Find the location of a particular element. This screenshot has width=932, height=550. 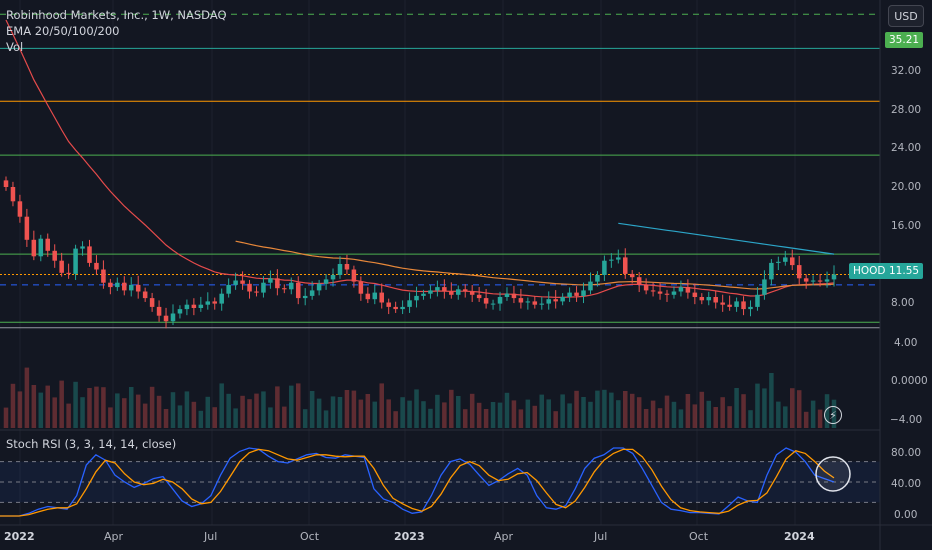

ema-legend: EMA 20/50/100/200 is located at coordinates (63, 31).